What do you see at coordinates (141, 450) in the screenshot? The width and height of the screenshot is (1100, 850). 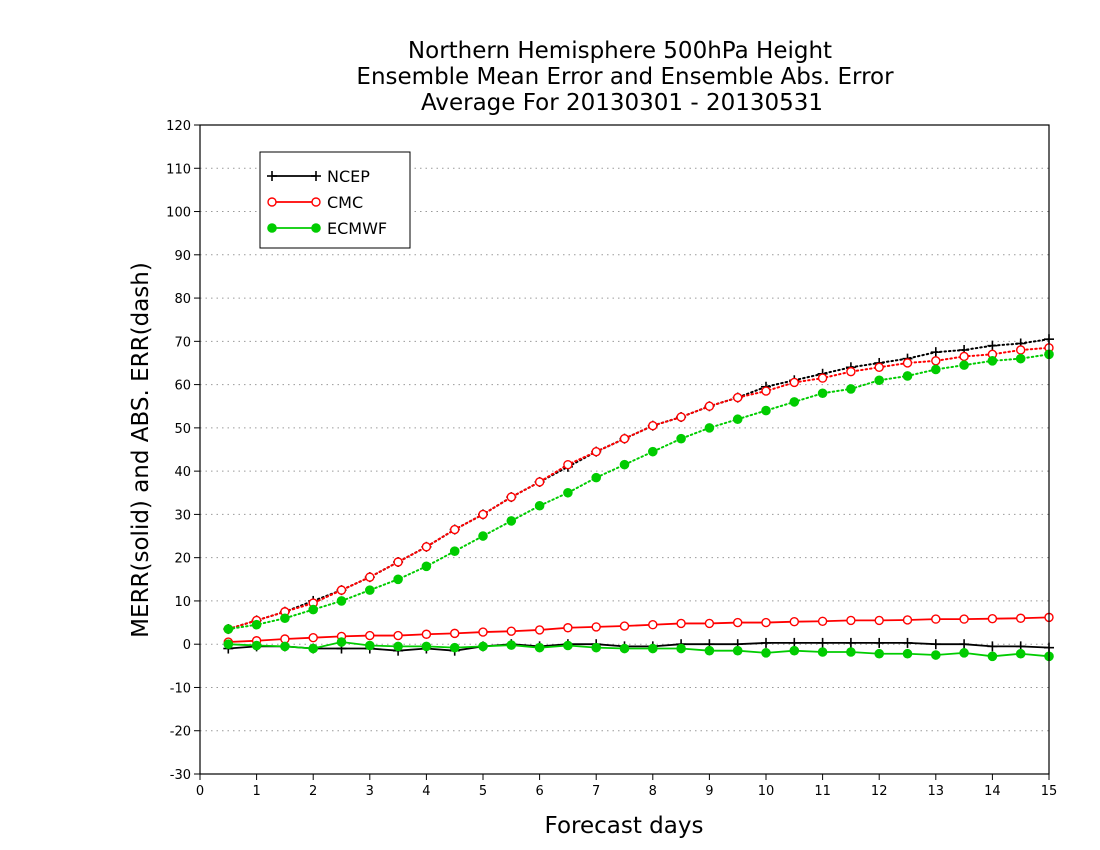 I see `y-axis-title: MERR(solid) and ABS. ERR(dash)` at bounding box center [141, 450].